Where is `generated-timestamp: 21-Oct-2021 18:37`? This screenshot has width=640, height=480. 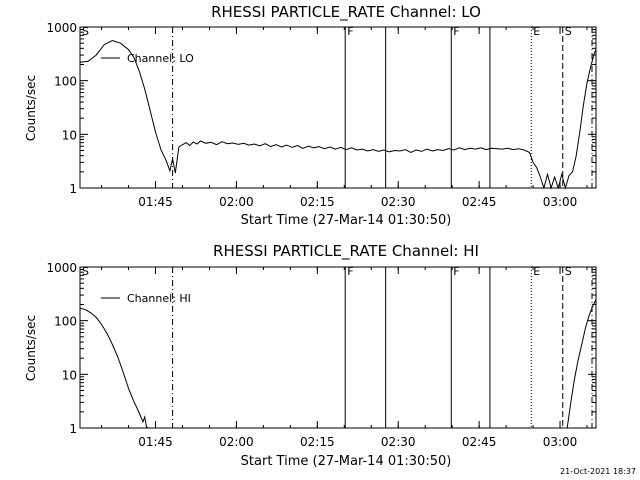 generated-timestamp: 21-Oct-2021 18:37 is located at coordinates (598, 471).